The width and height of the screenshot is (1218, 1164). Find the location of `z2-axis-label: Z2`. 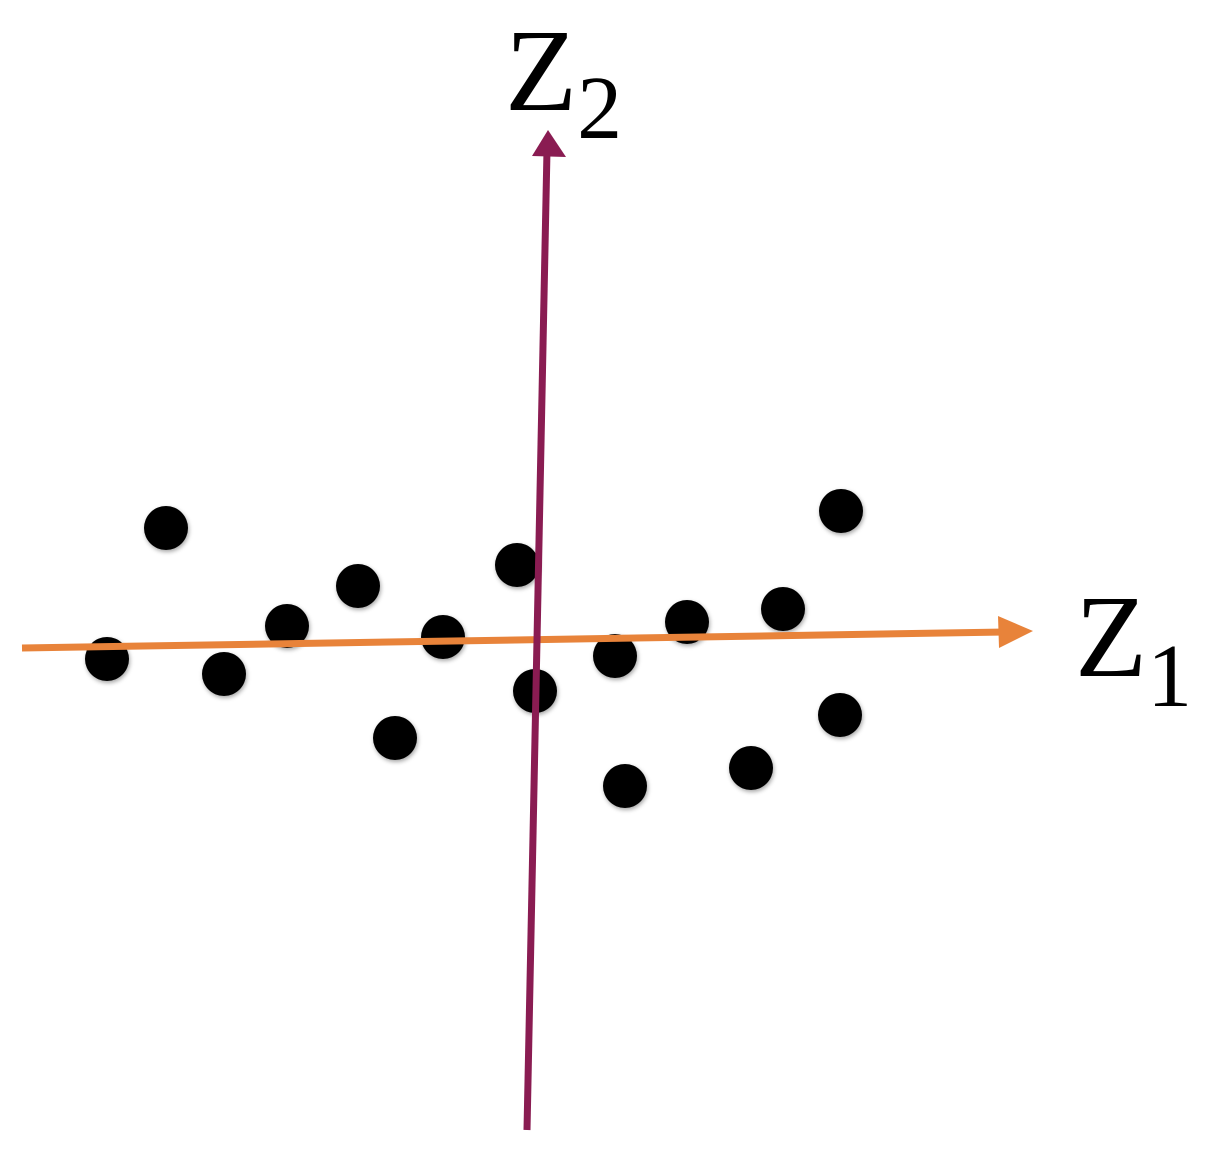

z2-axis-label: Z2 is located at coordinates (563, 81).